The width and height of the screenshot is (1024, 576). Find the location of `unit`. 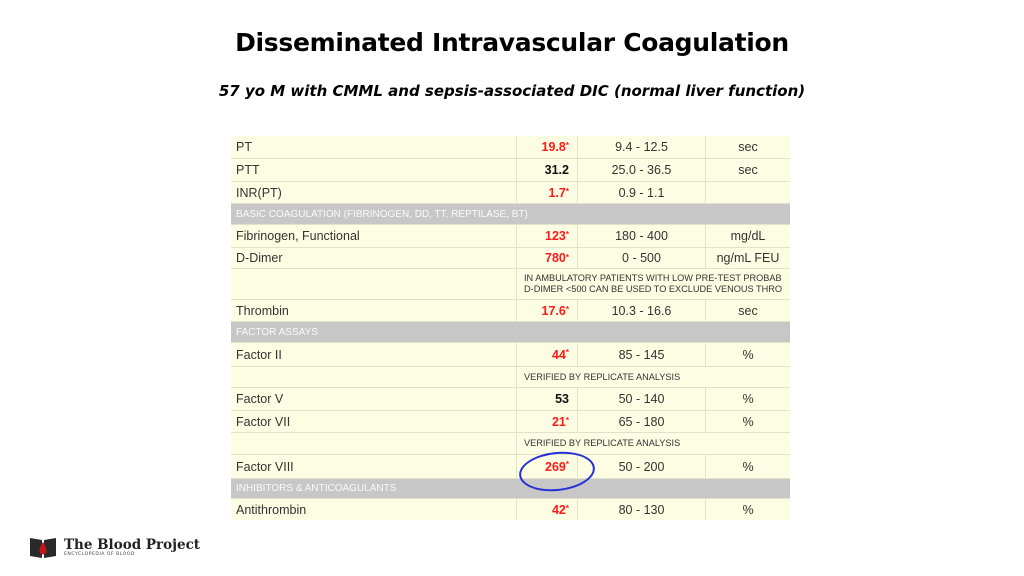

unit is located at coordinates (748, 192).